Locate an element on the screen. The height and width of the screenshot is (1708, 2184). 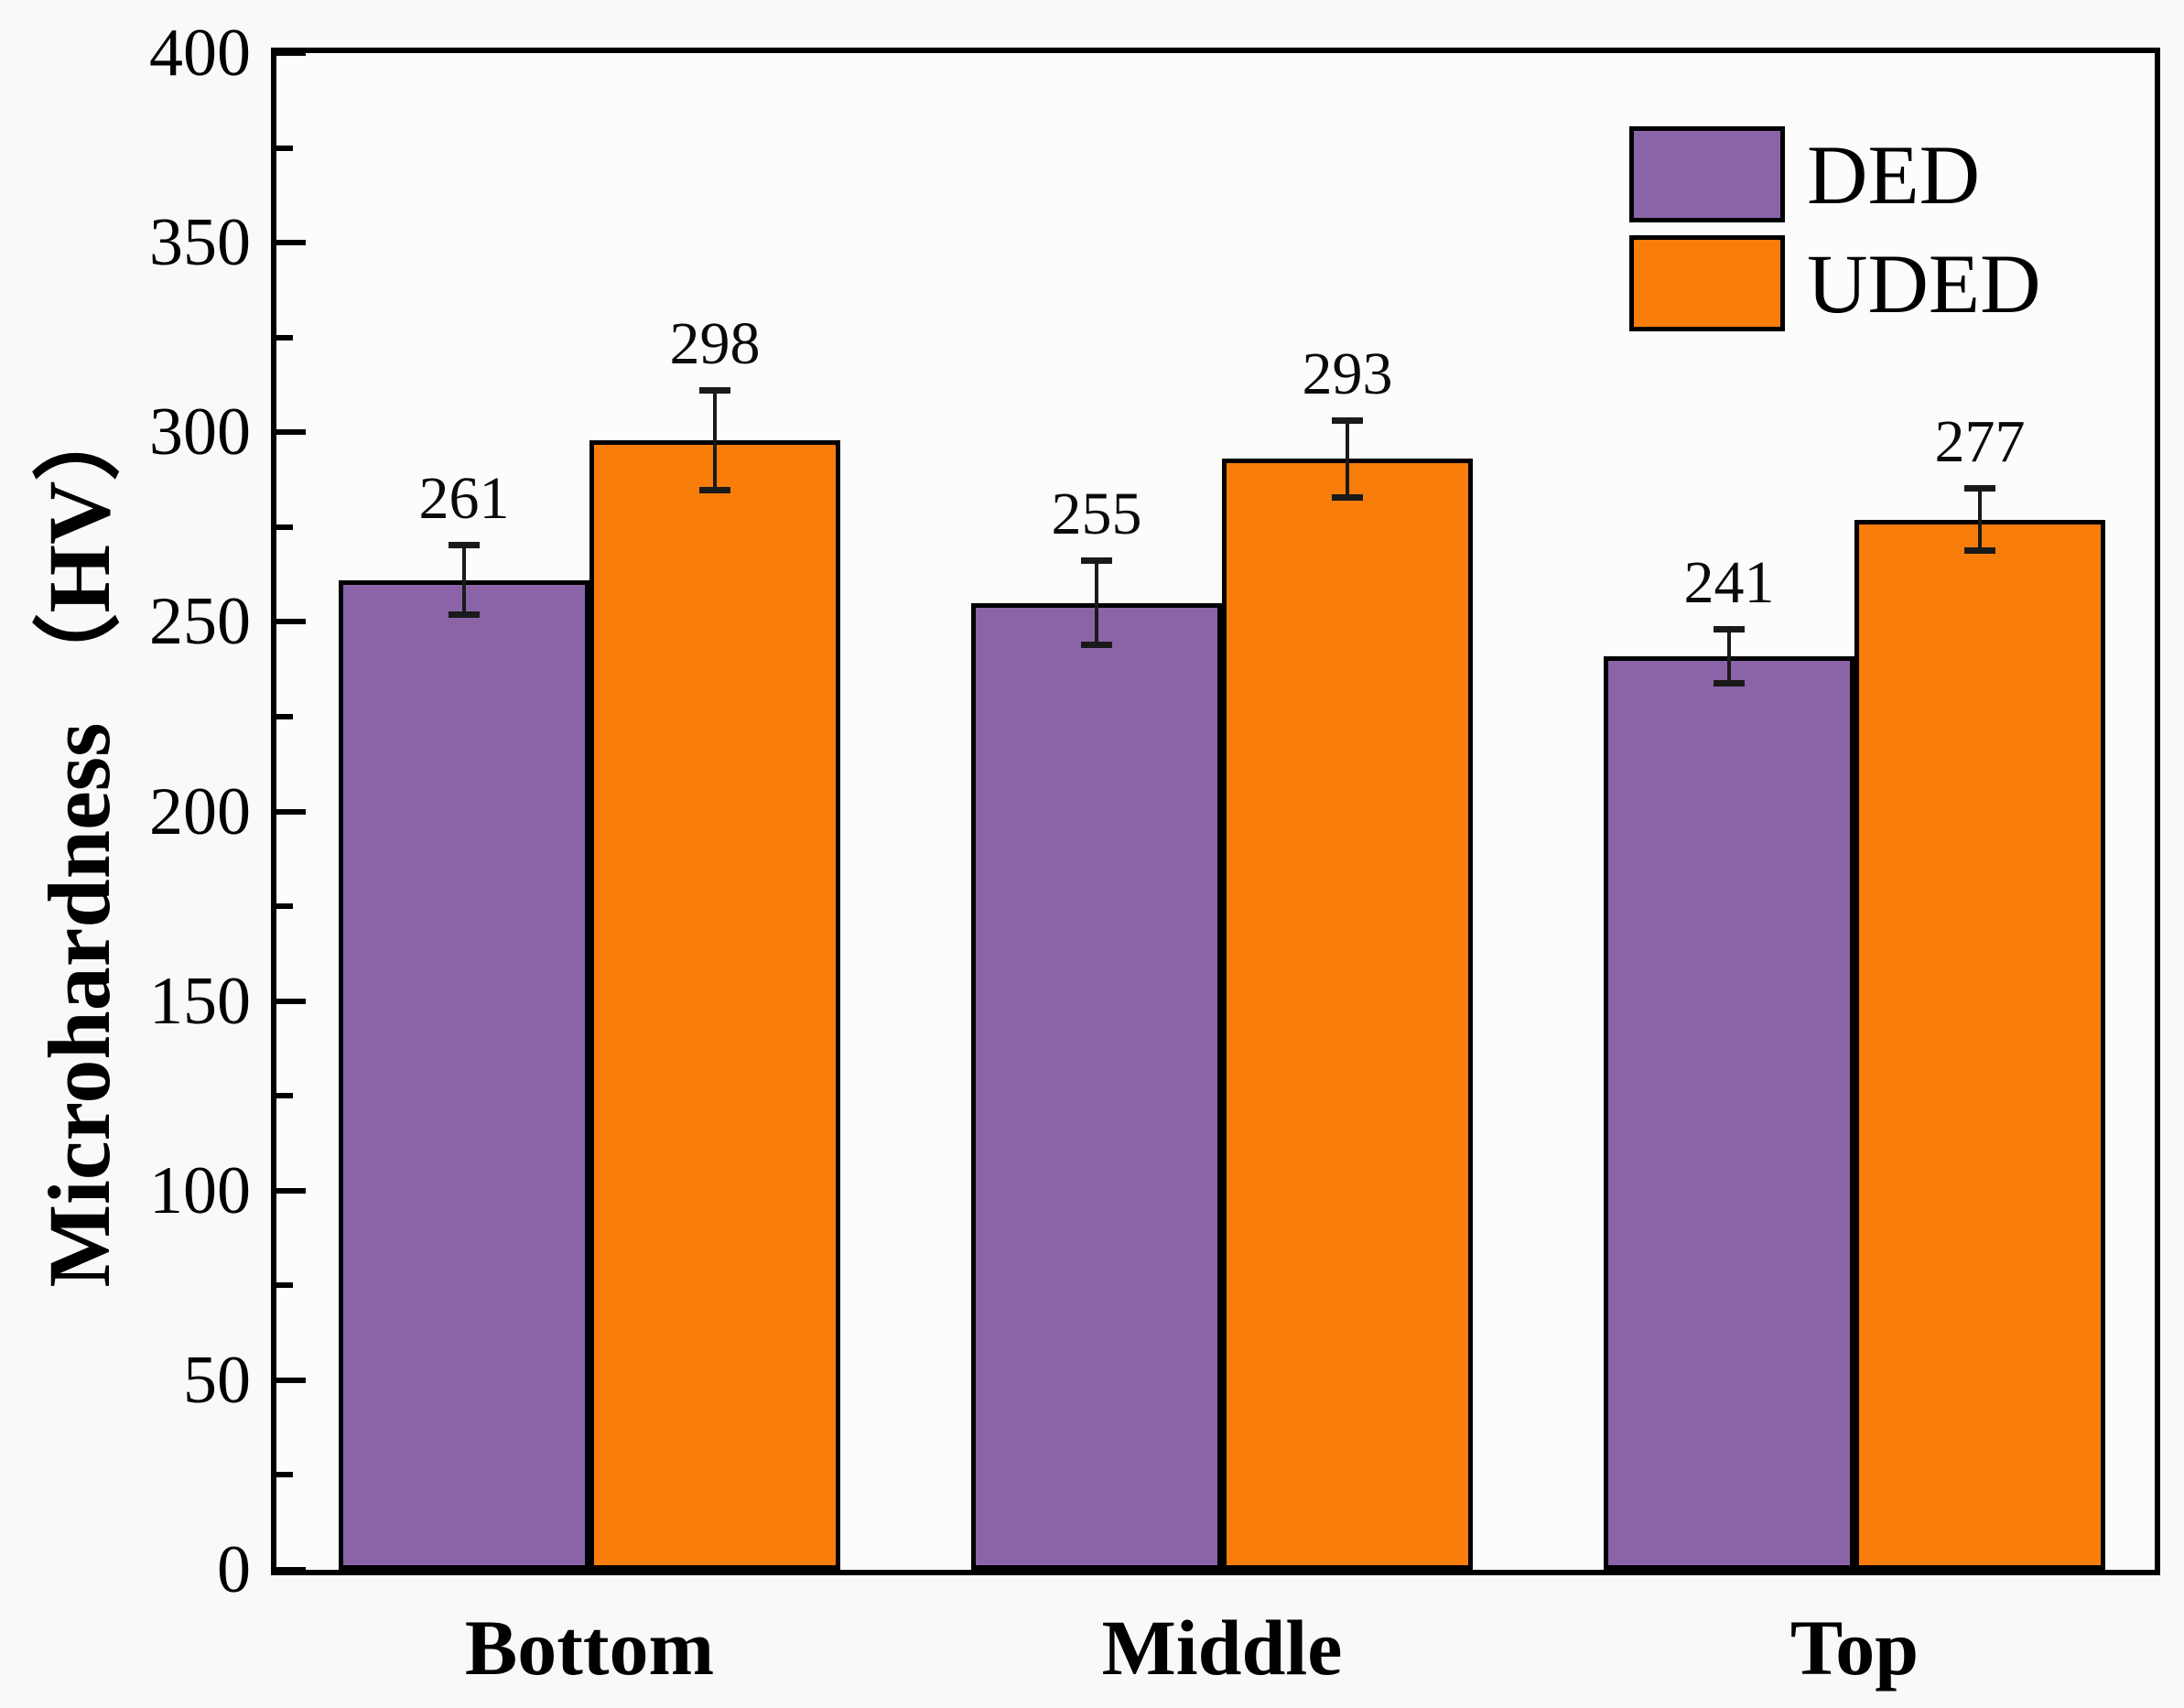
bar-value-label: 293 is located at coordinates (1347, 373).